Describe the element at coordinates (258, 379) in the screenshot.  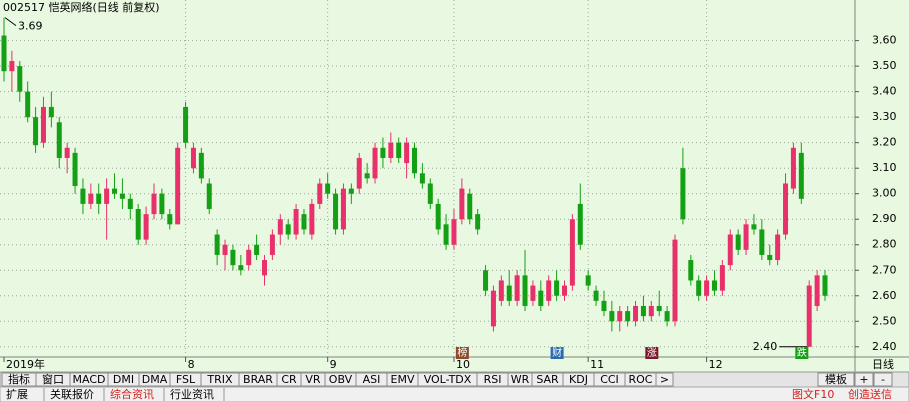
I see `indicator-tab-label: BRAR` at that location.